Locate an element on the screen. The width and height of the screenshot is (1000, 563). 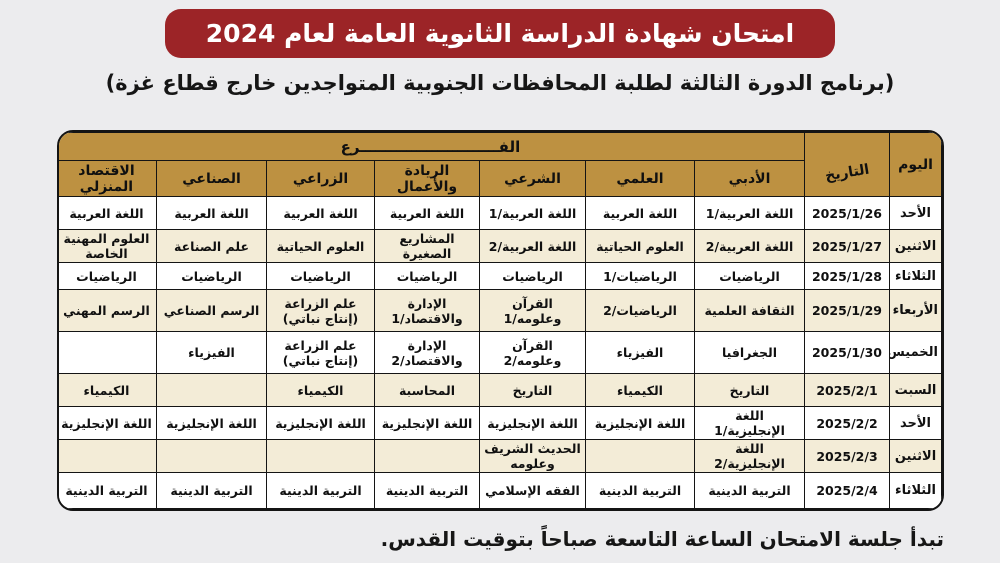
subject-cell: علم الزراعة (إنتاج نباتي) is located at coordinates (320, 352).